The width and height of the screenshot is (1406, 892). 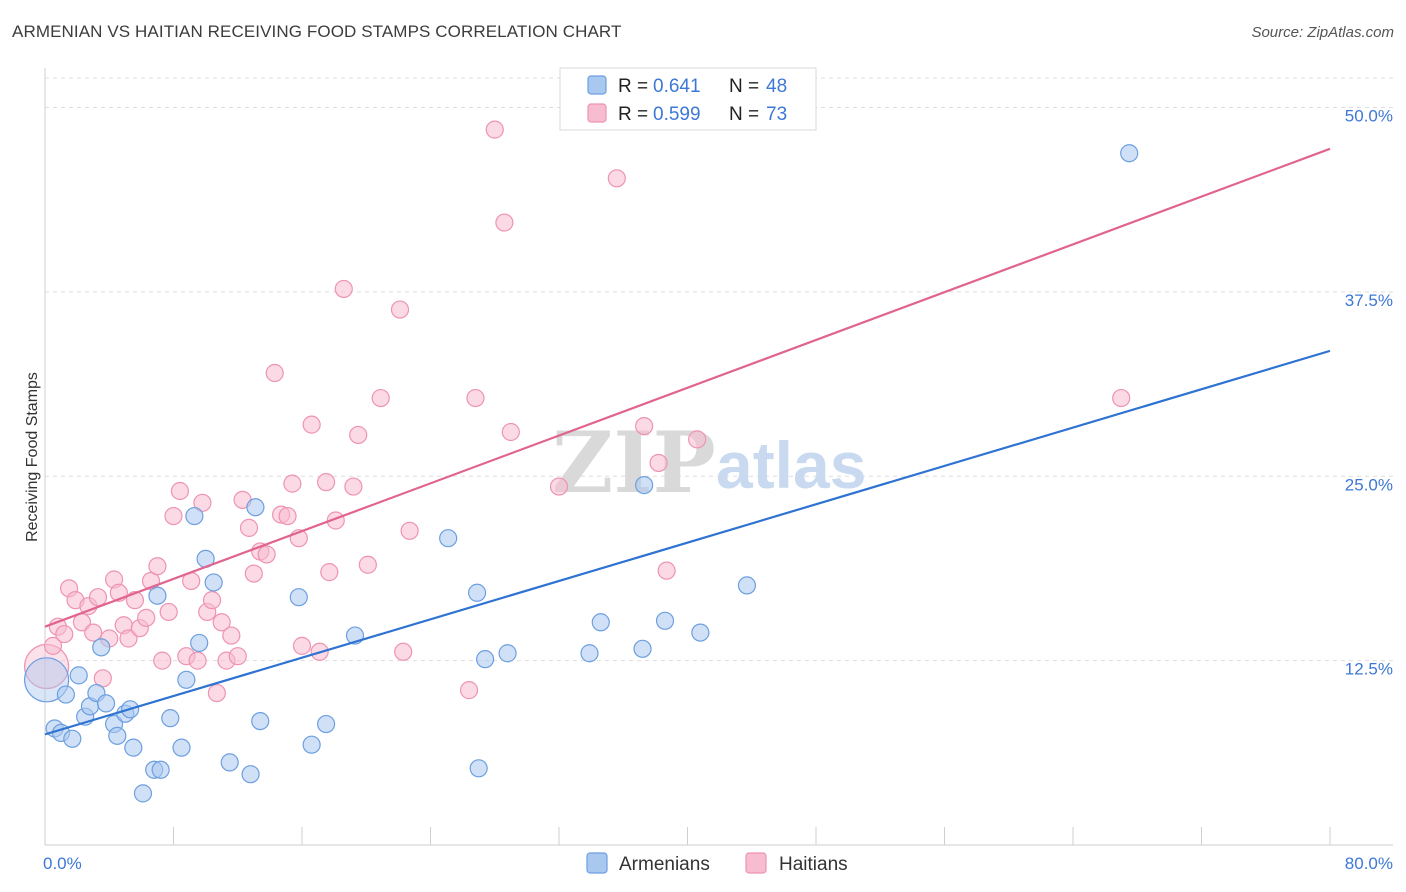 I want to click on legend-n-value-armenians: 48, so click(x=776, y=86).